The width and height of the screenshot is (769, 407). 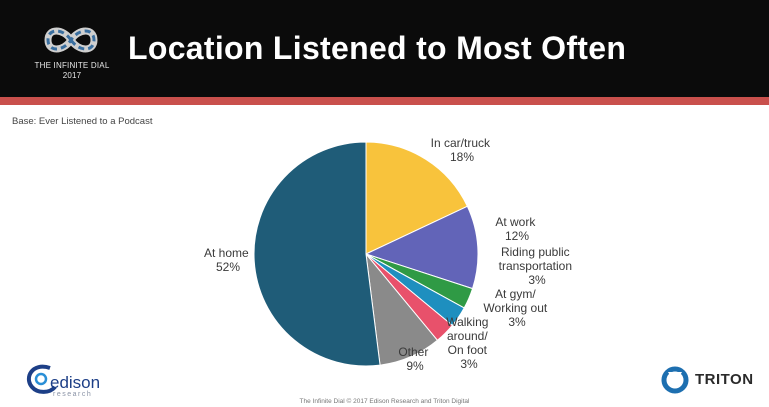 What do you see at coordinates (72, 65) in the screenshot?
I see `logo-line-1: THE INFINITE DIAL` at bounding box center [72, 65].